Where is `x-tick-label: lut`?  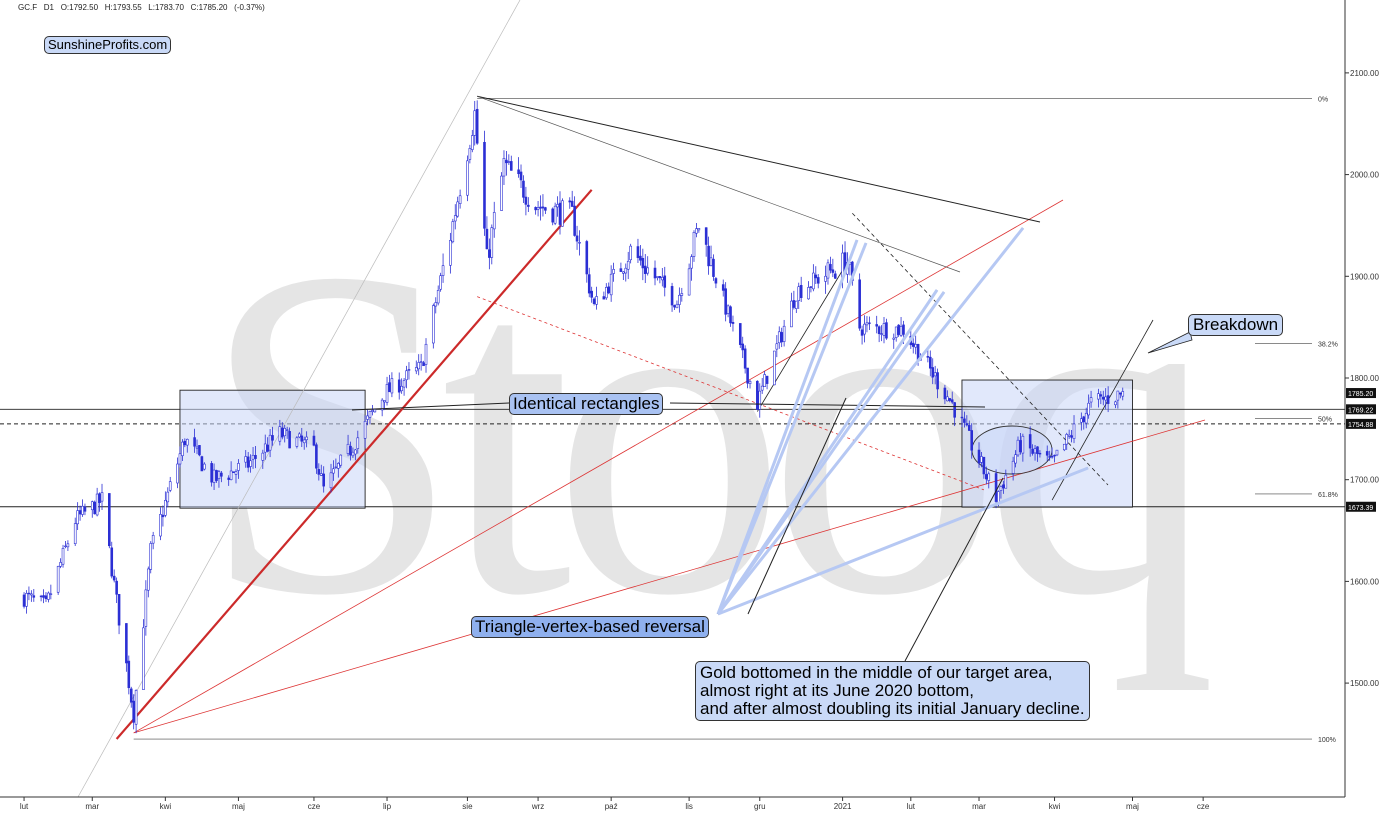
x-tick-label: lut is located at coordinates (24, 806).